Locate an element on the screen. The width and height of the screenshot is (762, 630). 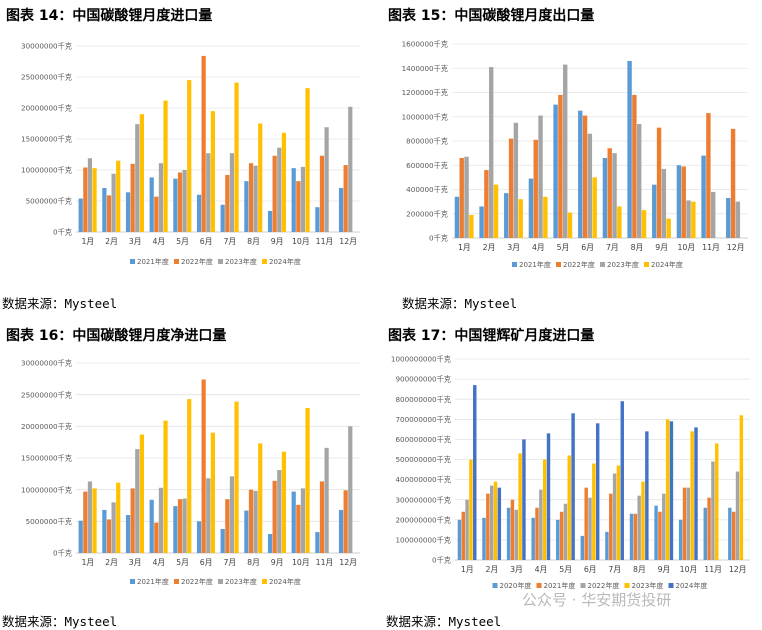
y-tick-label: 900000000千克 is located at coordinates (423, 379).